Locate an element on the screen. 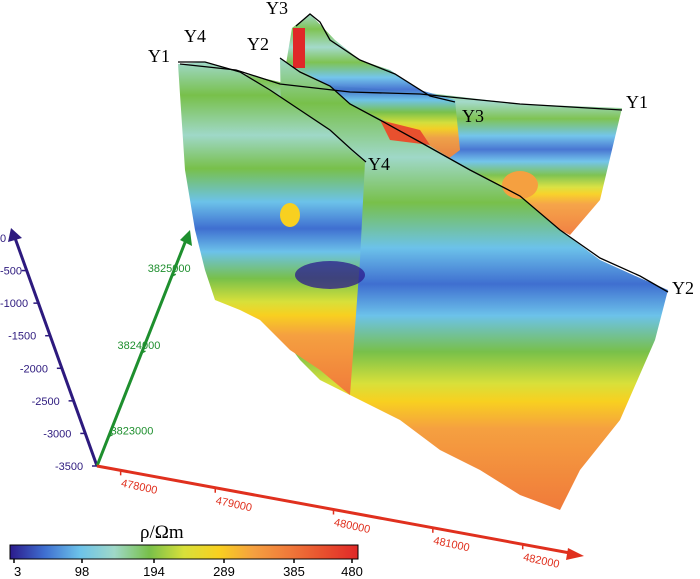 The width and height of the screenshot is (700, 579). elevation-tick-label: -3500 is located at coordinates (69, 467).